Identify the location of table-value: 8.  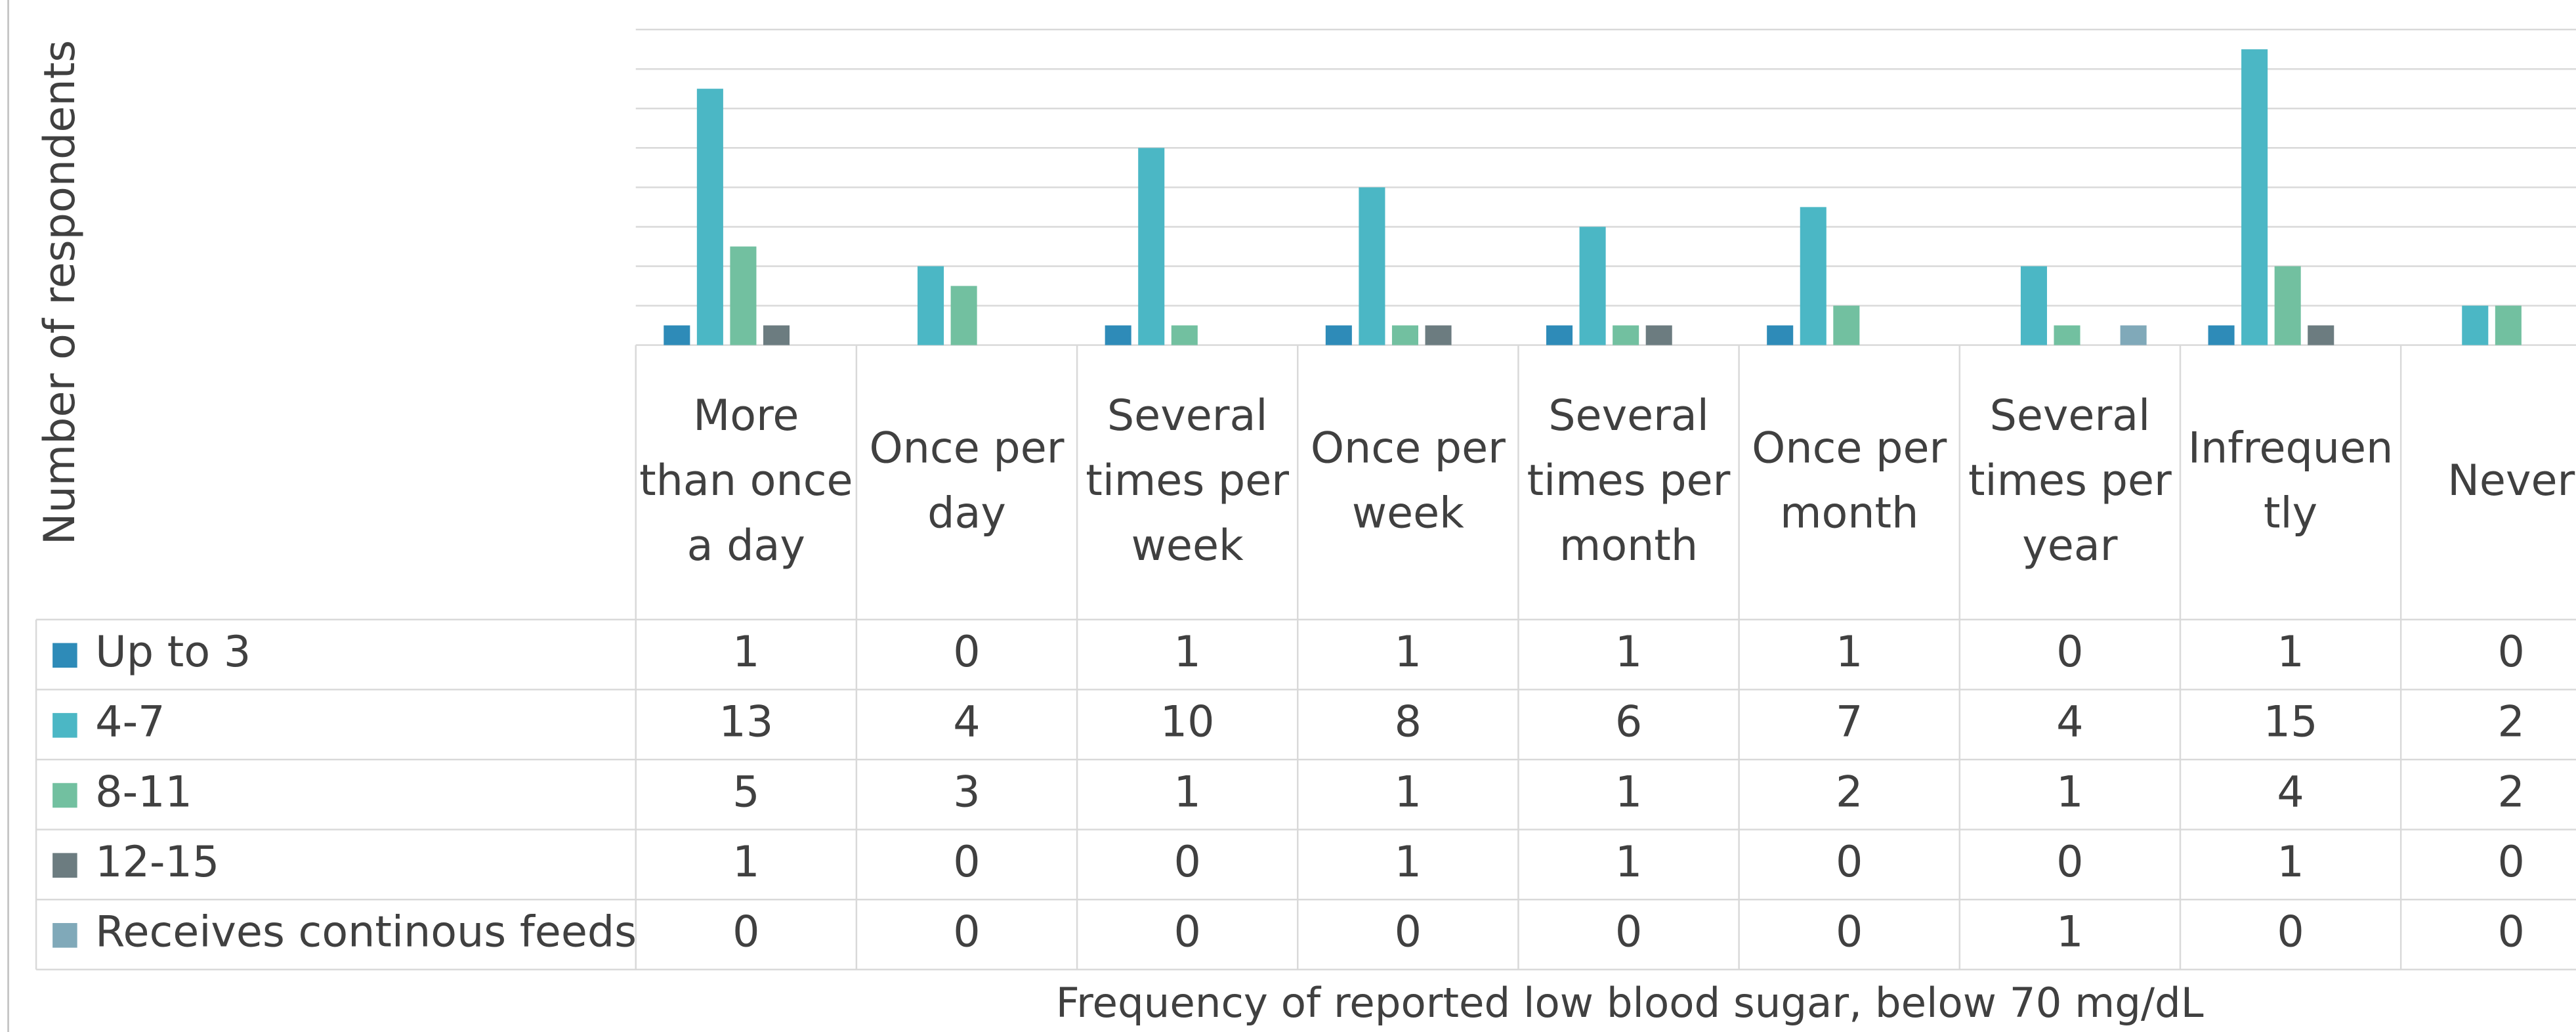
(1408, 722).